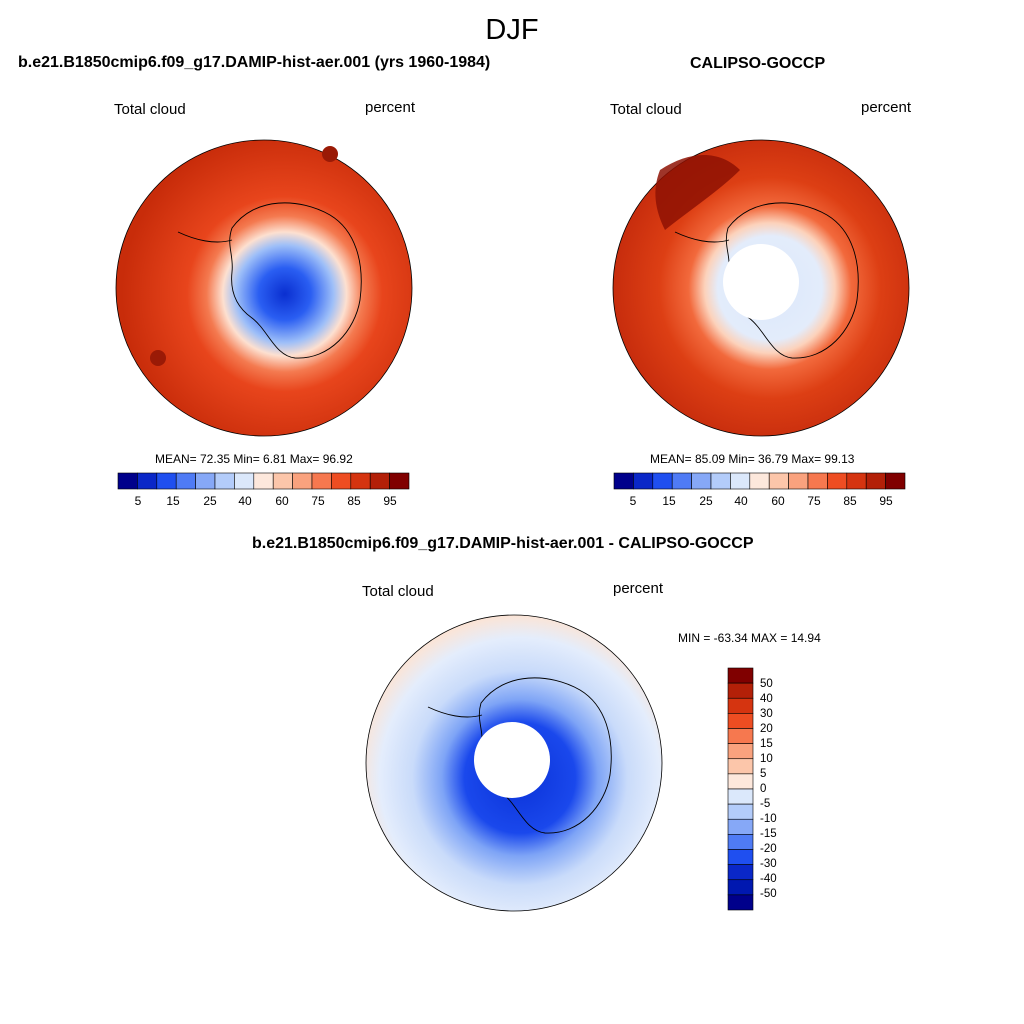 This screenshot has height=1024, width=1024. Describe the element at coordinates (254, 459) in the screenshot. I see `panel1-stats: MEAN= 72.35 Min= 6.81 Max= 96.92` at that location.